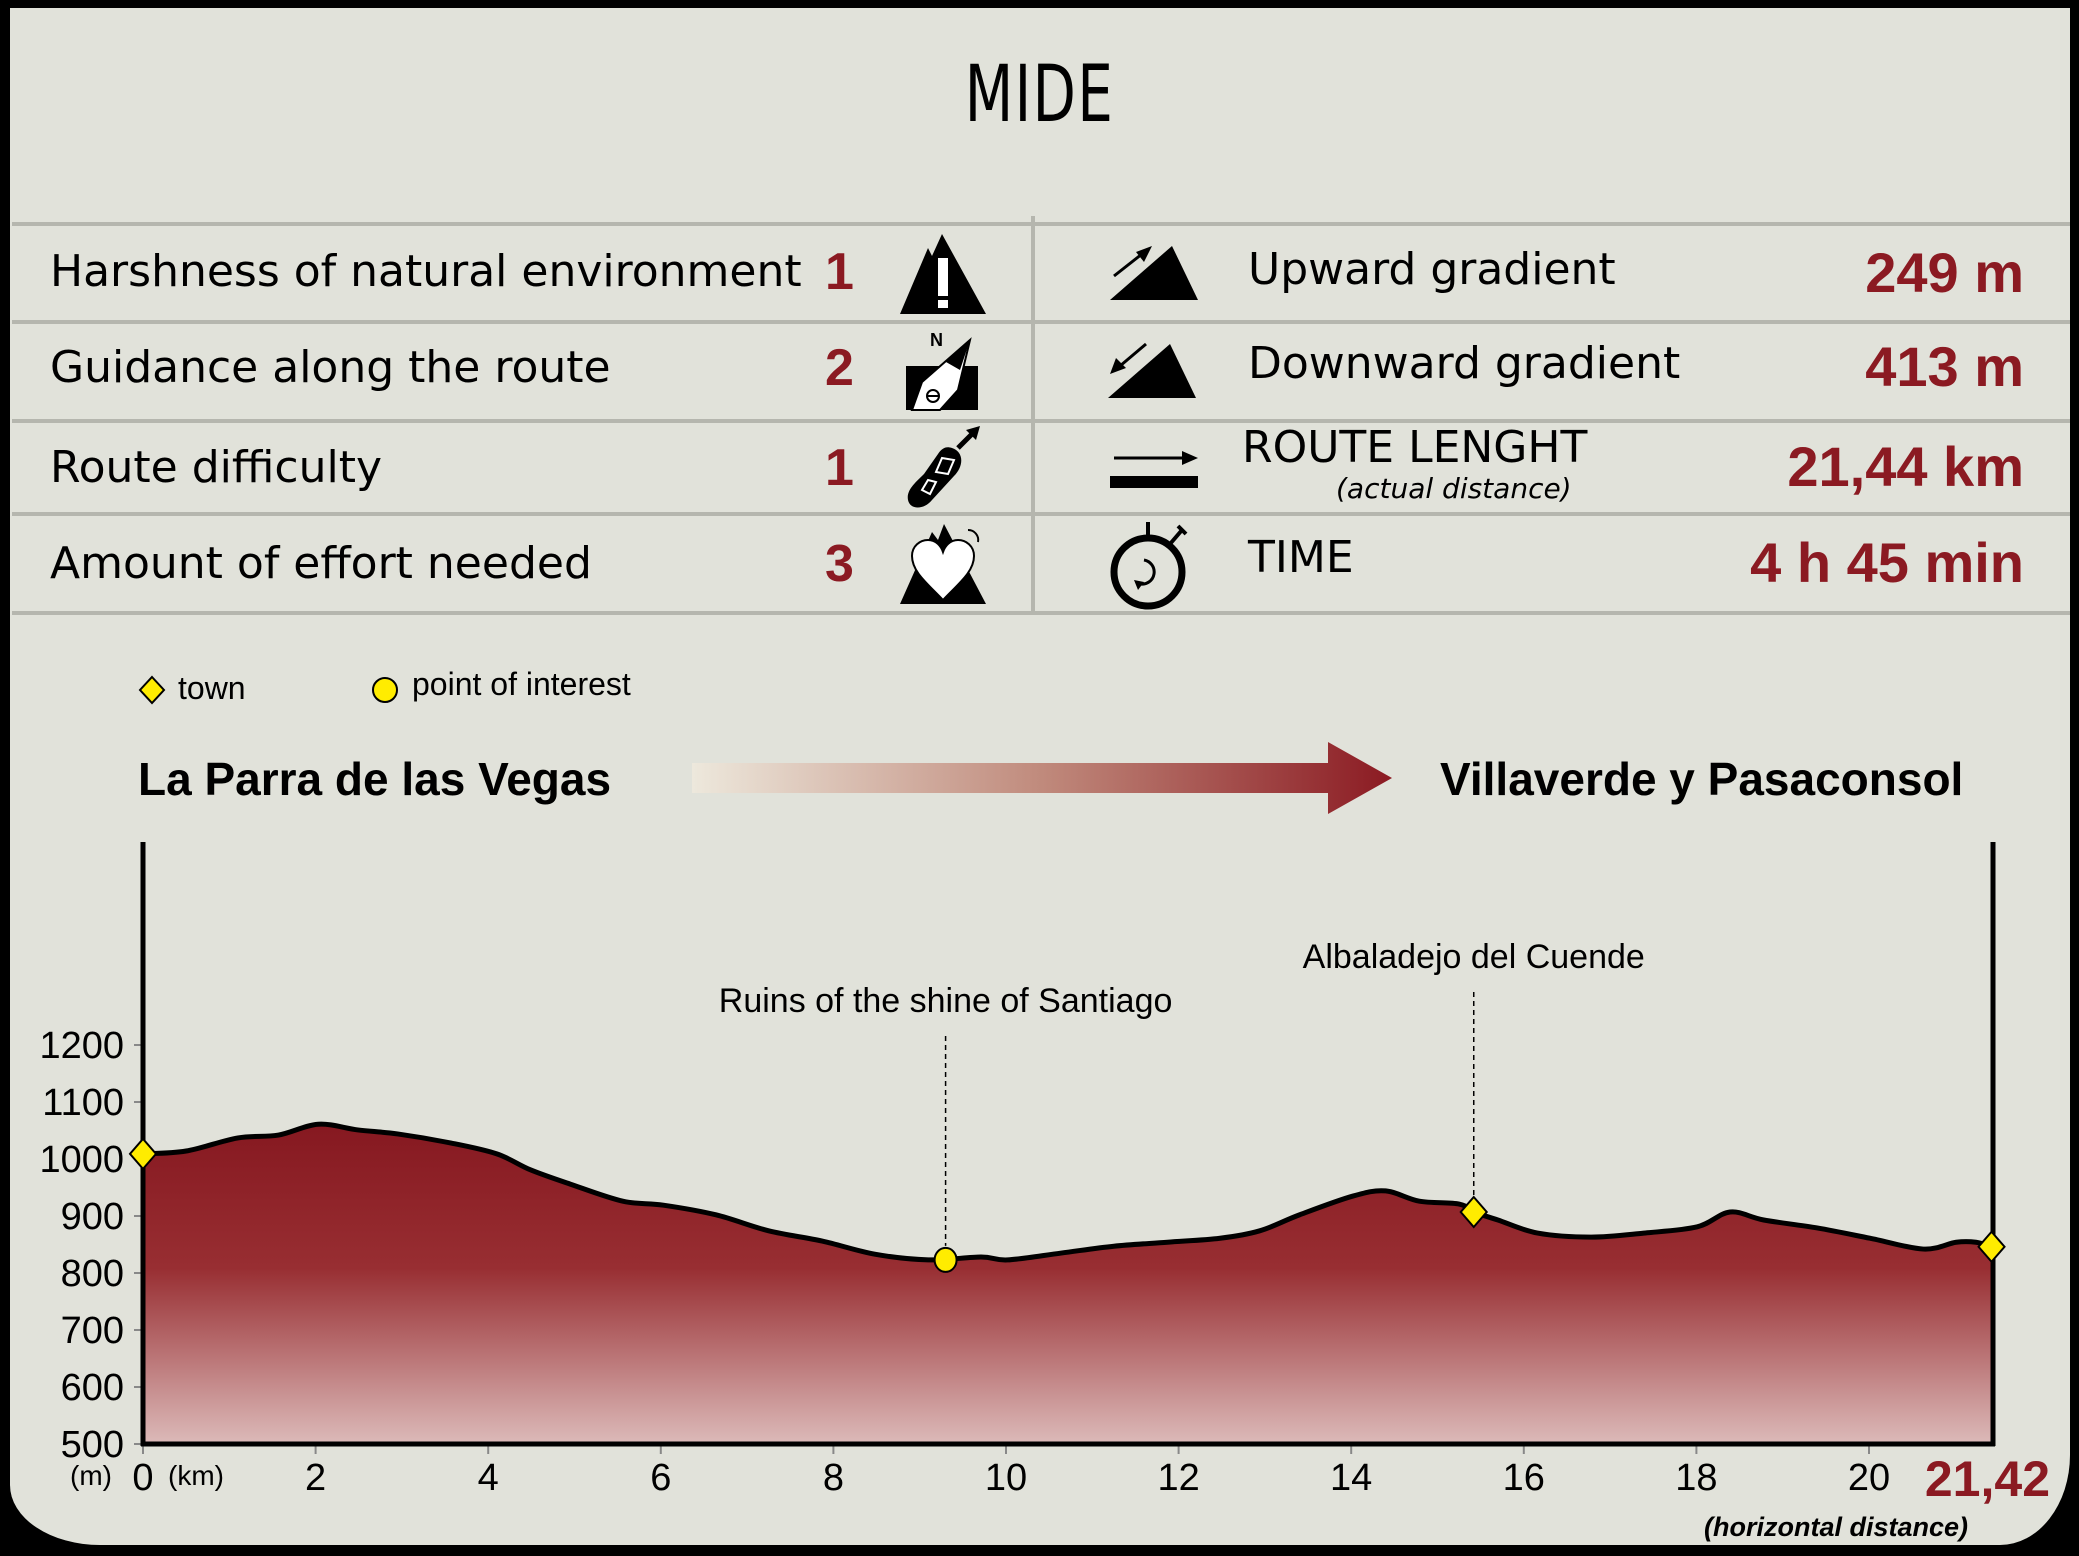  Describe the element at coordinates (385, 690) in the screenshot. I see `poi-circle-icon` at that location.